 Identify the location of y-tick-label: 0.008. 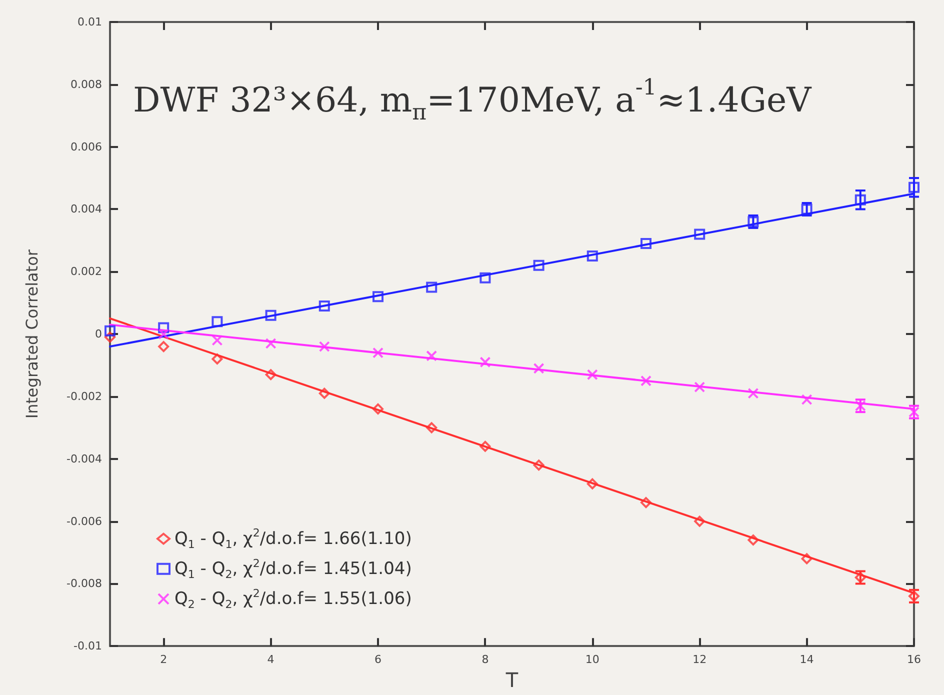
(86, 84).